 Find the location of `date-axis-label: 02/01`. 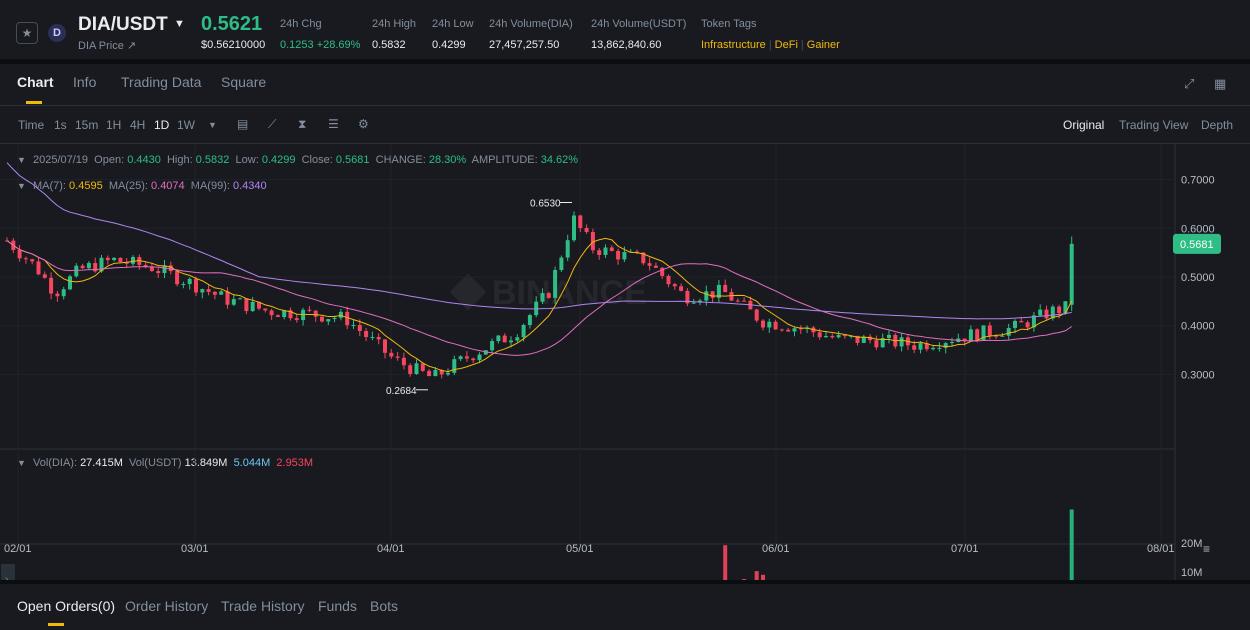

date-axis-label: 02/01 is located at coordinates (18, 549).